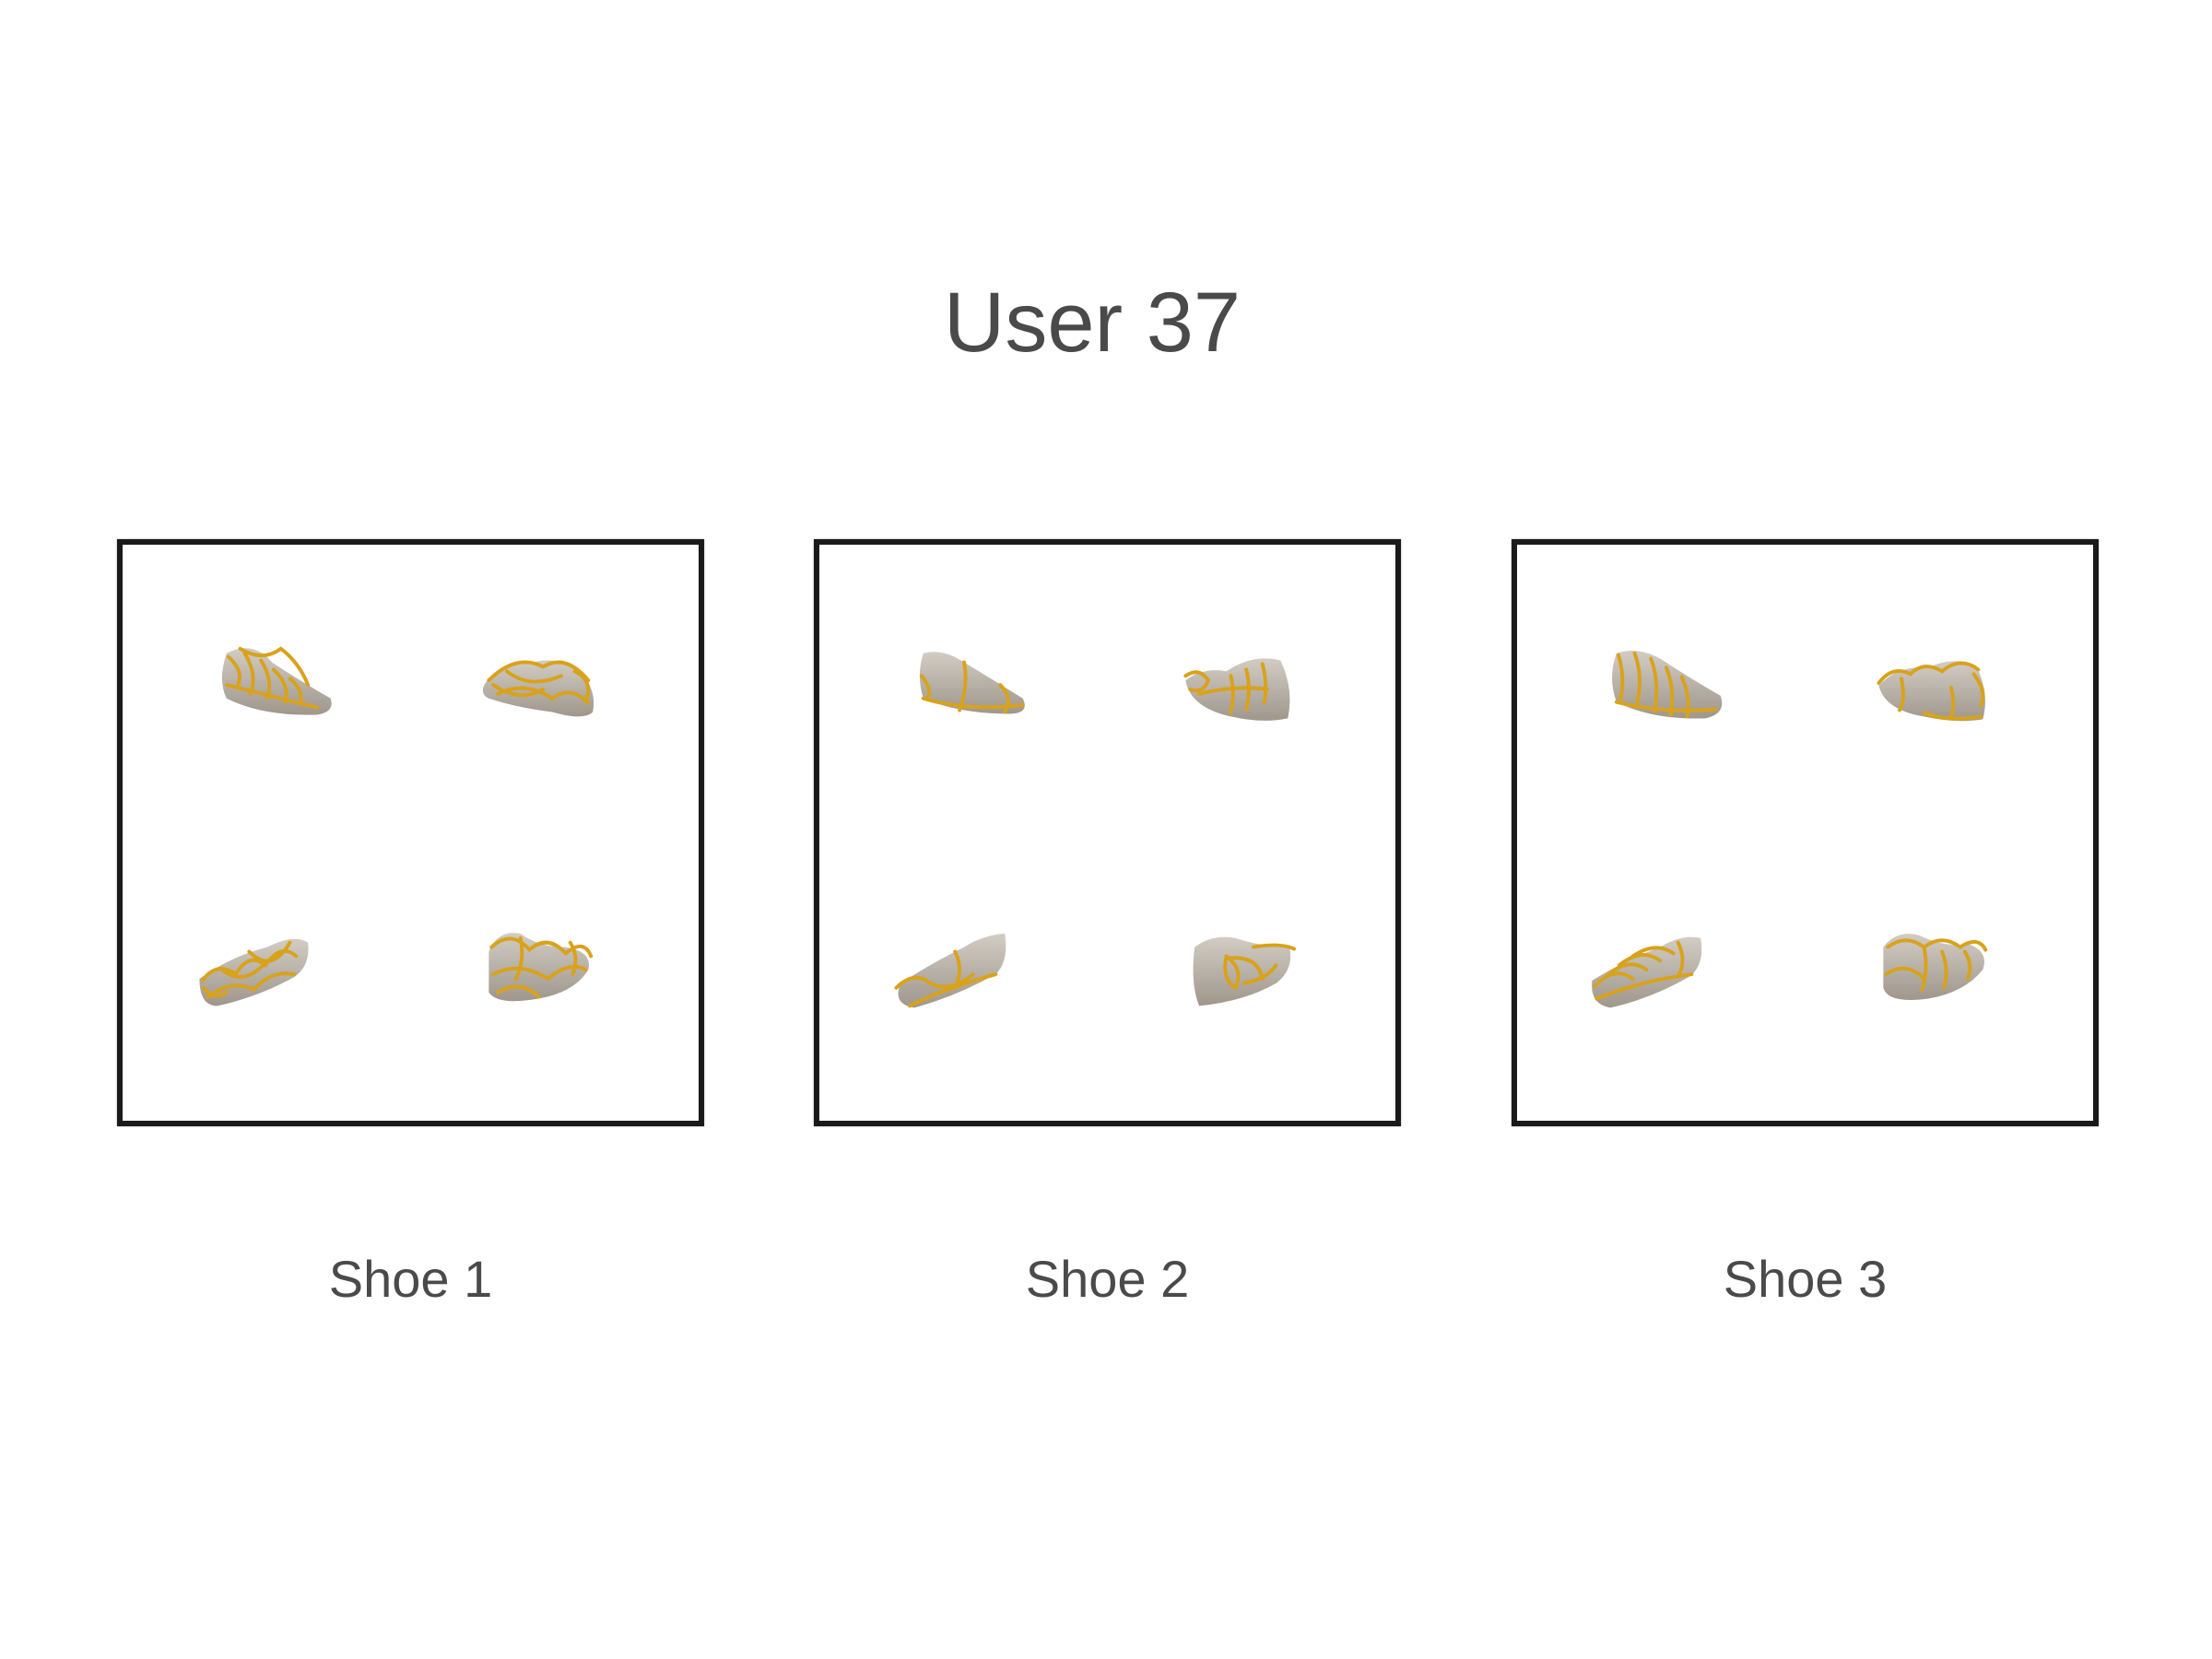 This screenshot has width=2212, height=1659. What do you see at coordinates (1095, 830) in the screenshot?
I see `shoe-2-views` at bounding box center [1095, 830].